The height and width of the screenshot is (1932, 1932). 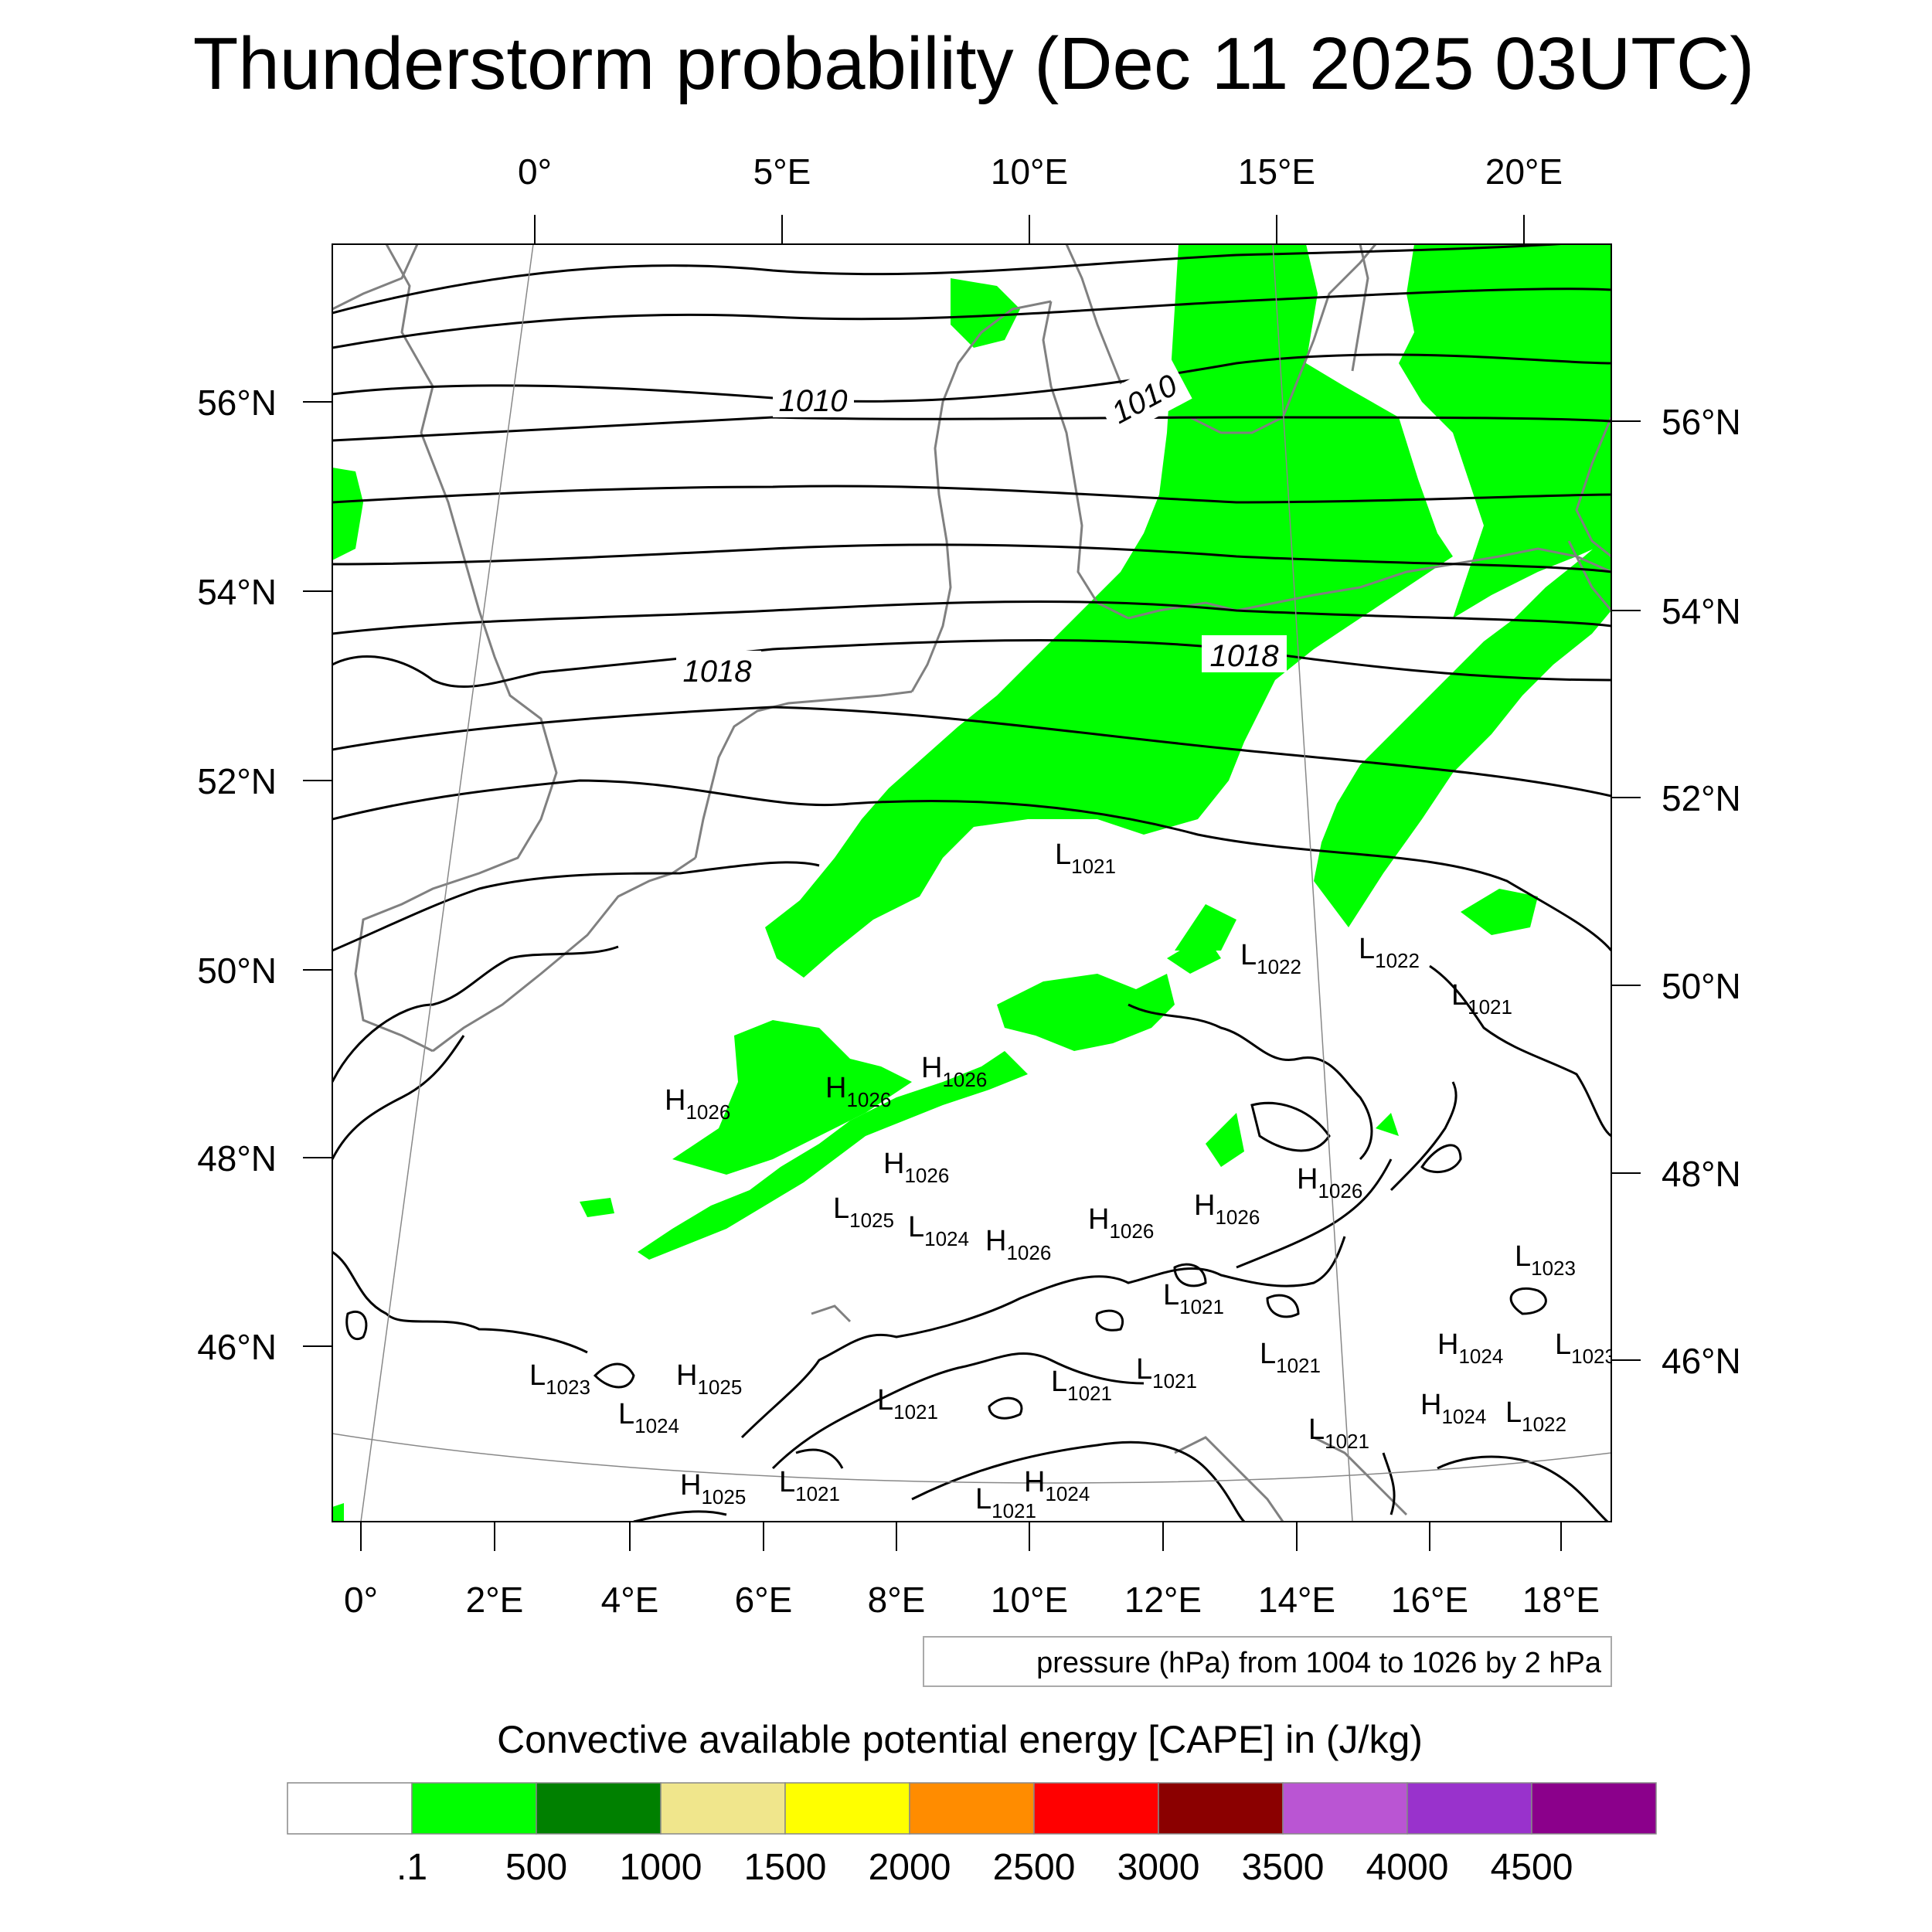 I want to click on lat-label: 50°N, so click(x=1701, y=986).